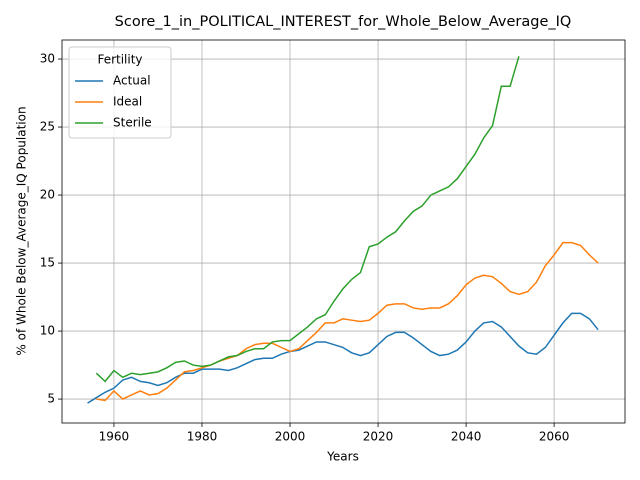 The height and width of the screenshot is (480, 640). I want to click on legend-box, so click(120, 92).